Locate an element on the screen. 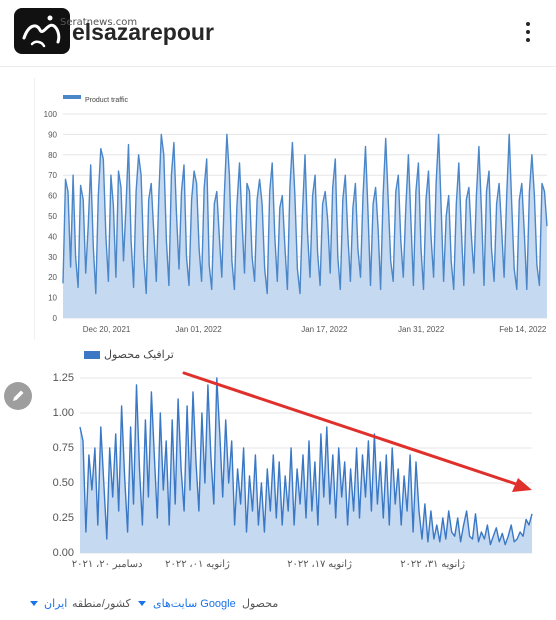  y-tick-label: 0.25 is located at coordinates (63, 518).